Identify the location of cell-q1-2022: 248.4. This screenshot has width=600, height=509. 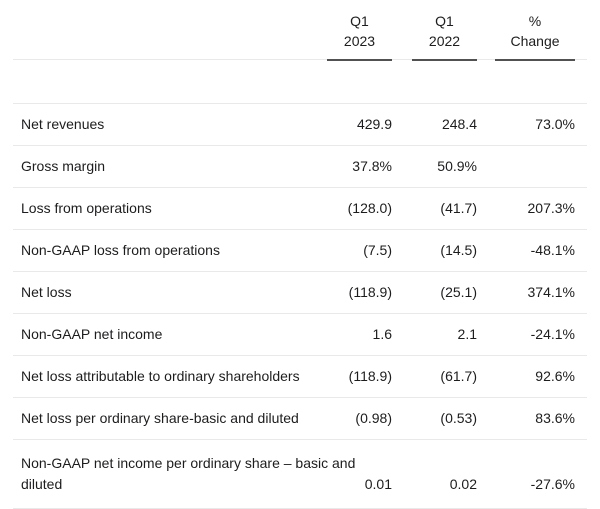
(459, 124).